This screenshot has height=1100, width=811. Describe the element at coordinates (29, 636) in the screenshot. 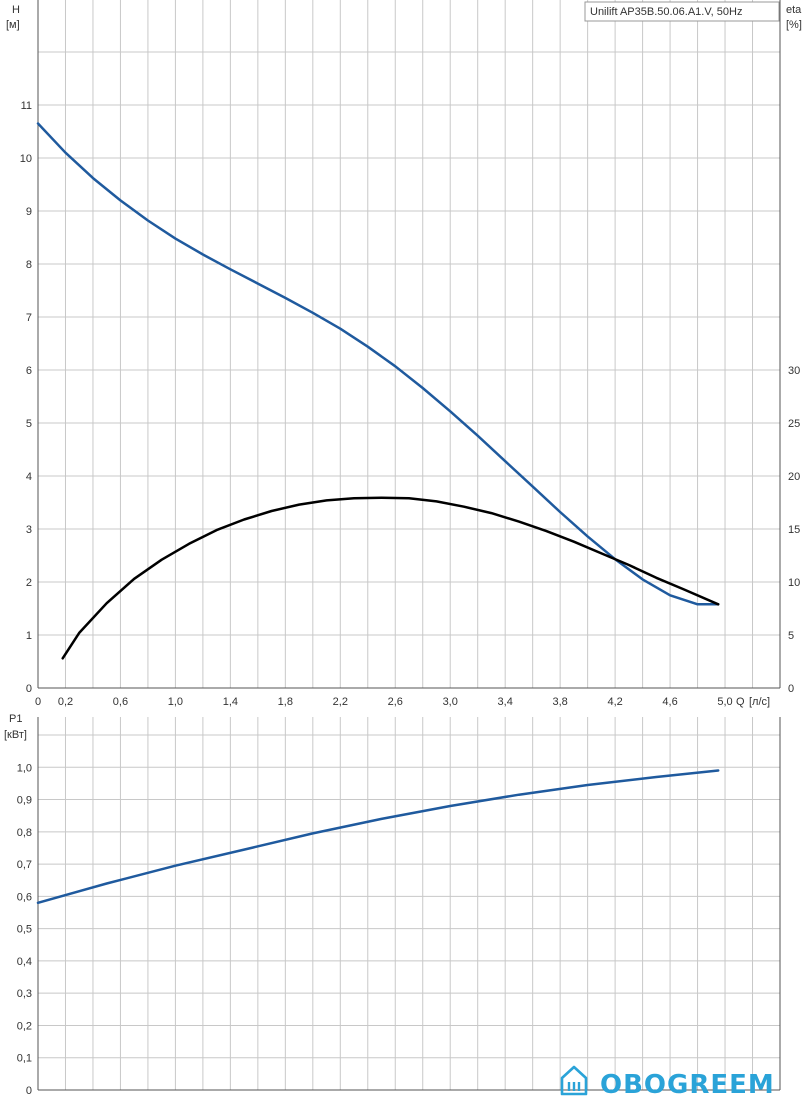

I see `head-tick-label: 1` at that location.